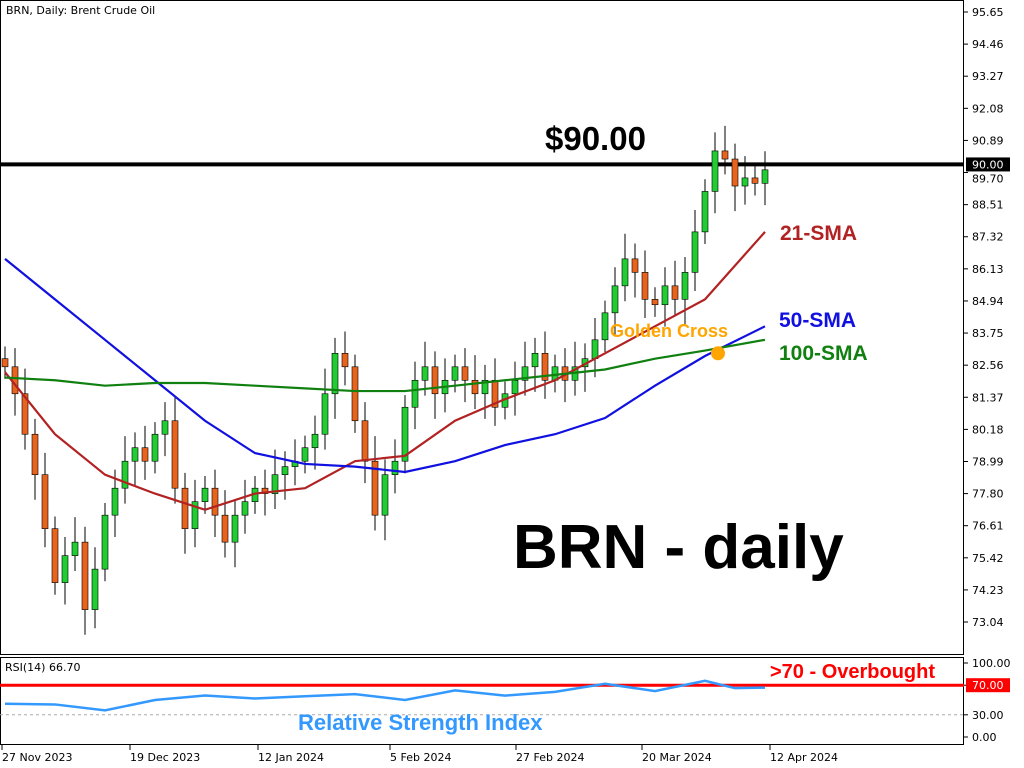  What do you see at coordinates (678, 547) in the screenshot?
I see `big-title: BRN - daily` at bounding box center [678, 547].